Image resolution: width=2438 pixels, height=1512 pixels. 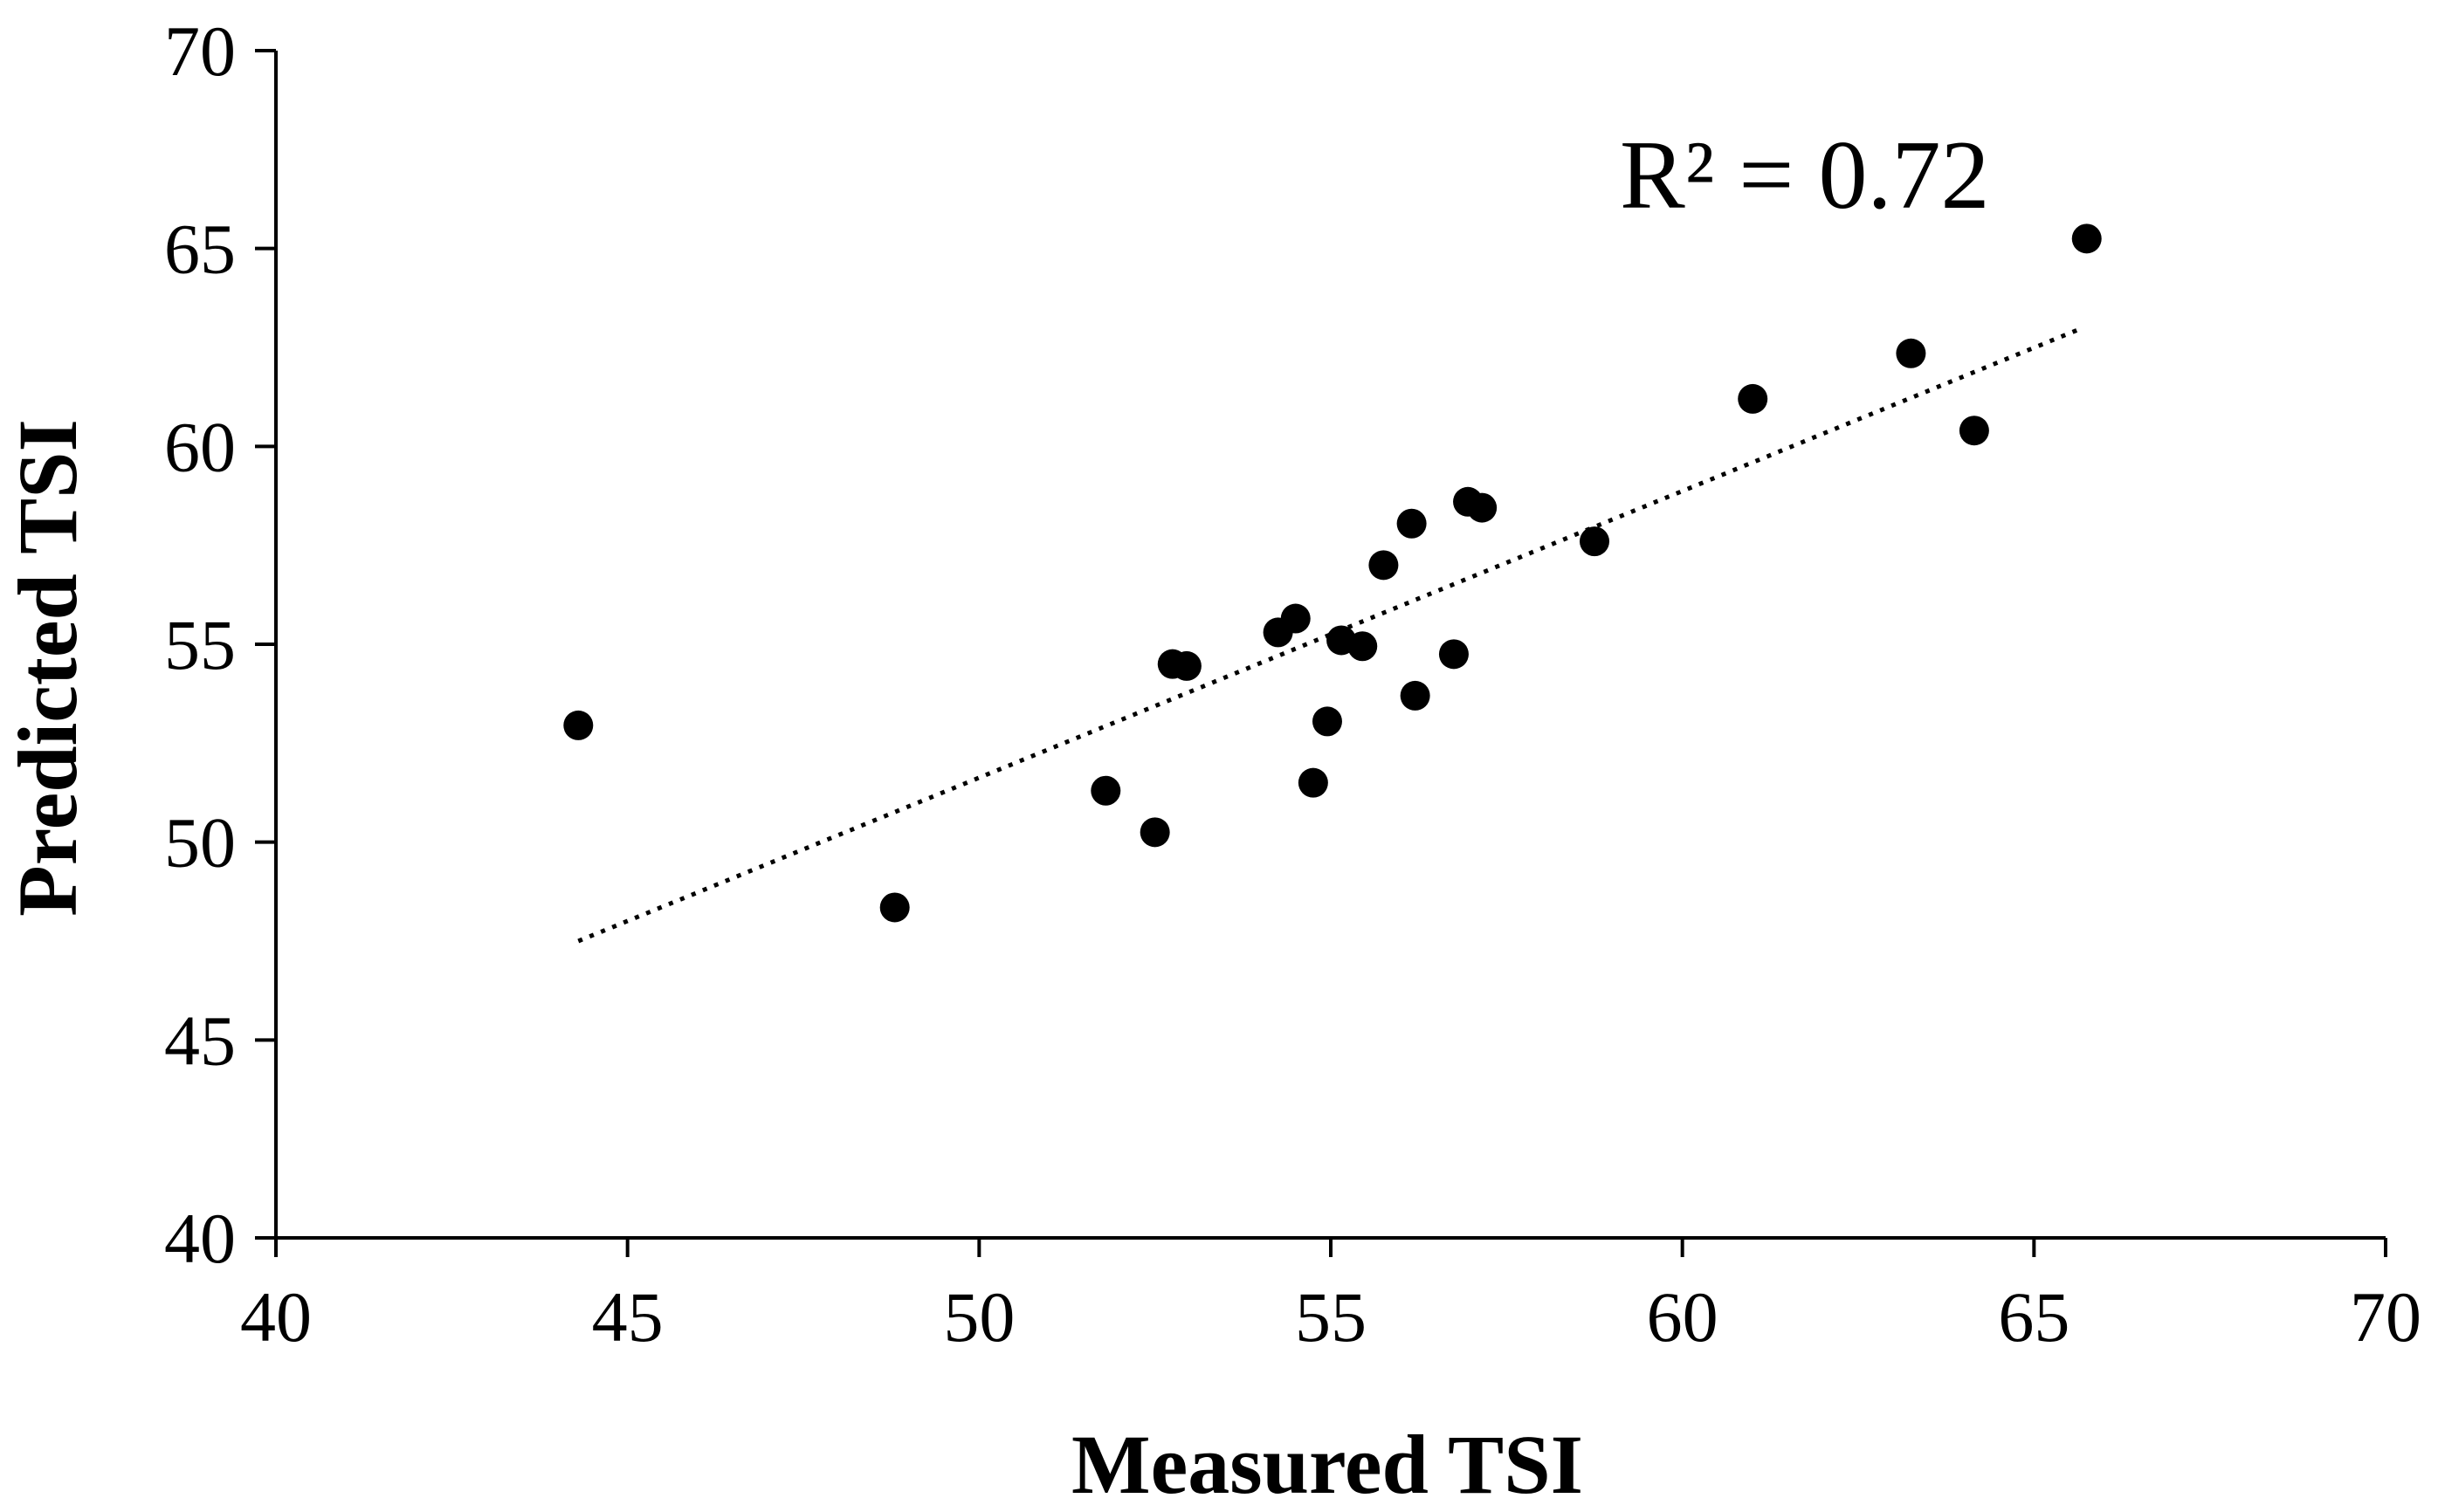 I want to click on y-tick-label: 45, so click(x=200, y=1040).